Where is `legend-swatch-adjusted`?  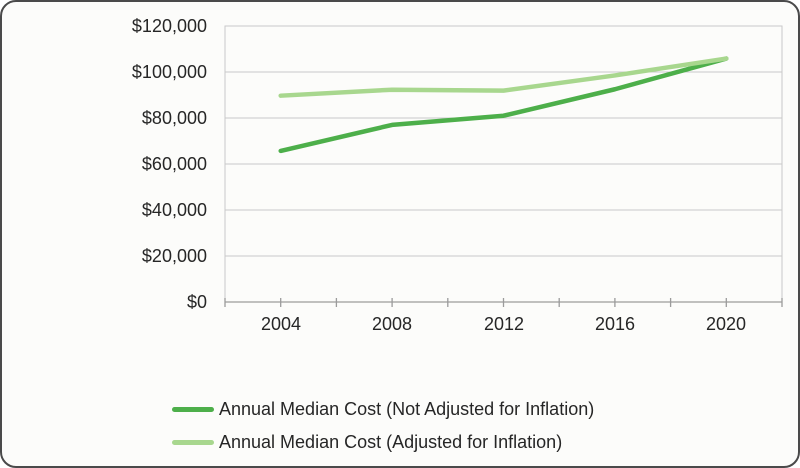
legend-swatch-adjusted is located at coordinates (193, 442).